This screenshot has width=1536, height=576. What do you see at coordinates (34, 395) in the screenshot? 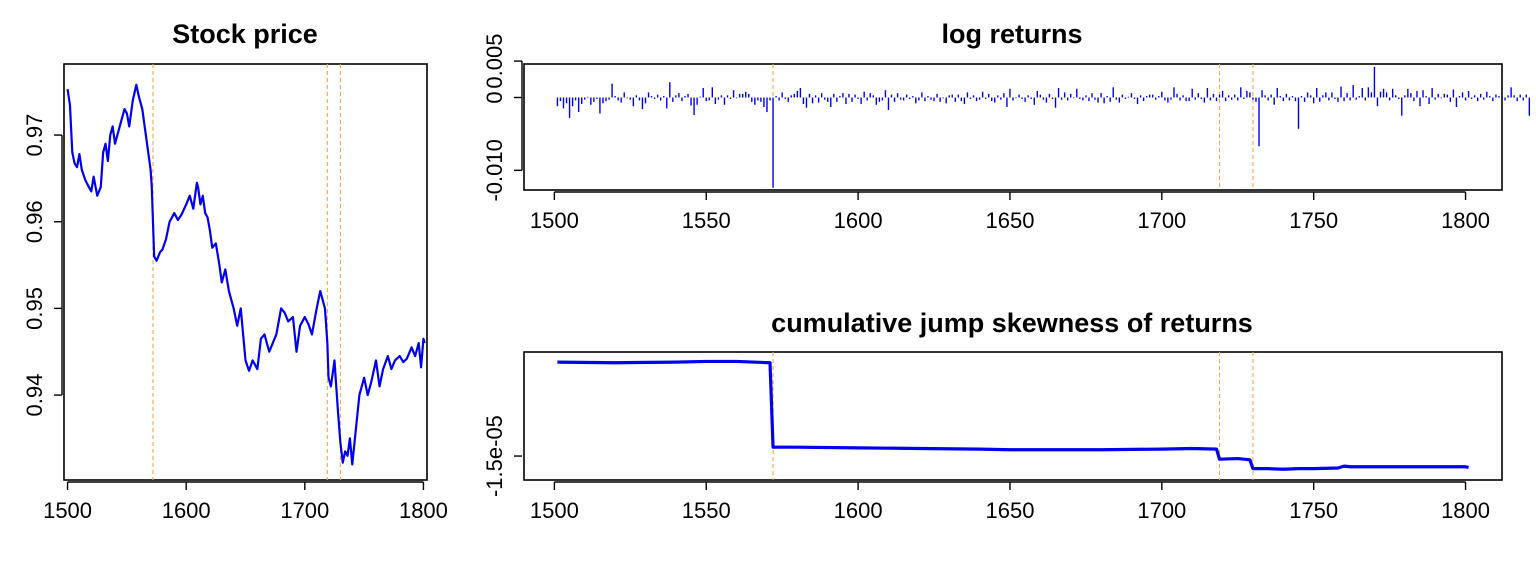
I see `stock-y-tick-label: 0.94` at bounding box center [34, 395].